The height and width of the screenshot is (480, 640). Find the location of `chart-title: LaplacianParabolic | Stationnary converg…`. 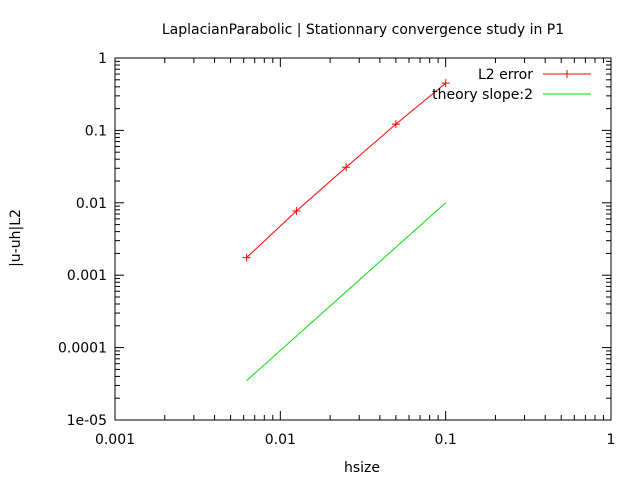

chart-title: LaplacianParabolic | Stationnary converg… is located at coordinates (363, 30).